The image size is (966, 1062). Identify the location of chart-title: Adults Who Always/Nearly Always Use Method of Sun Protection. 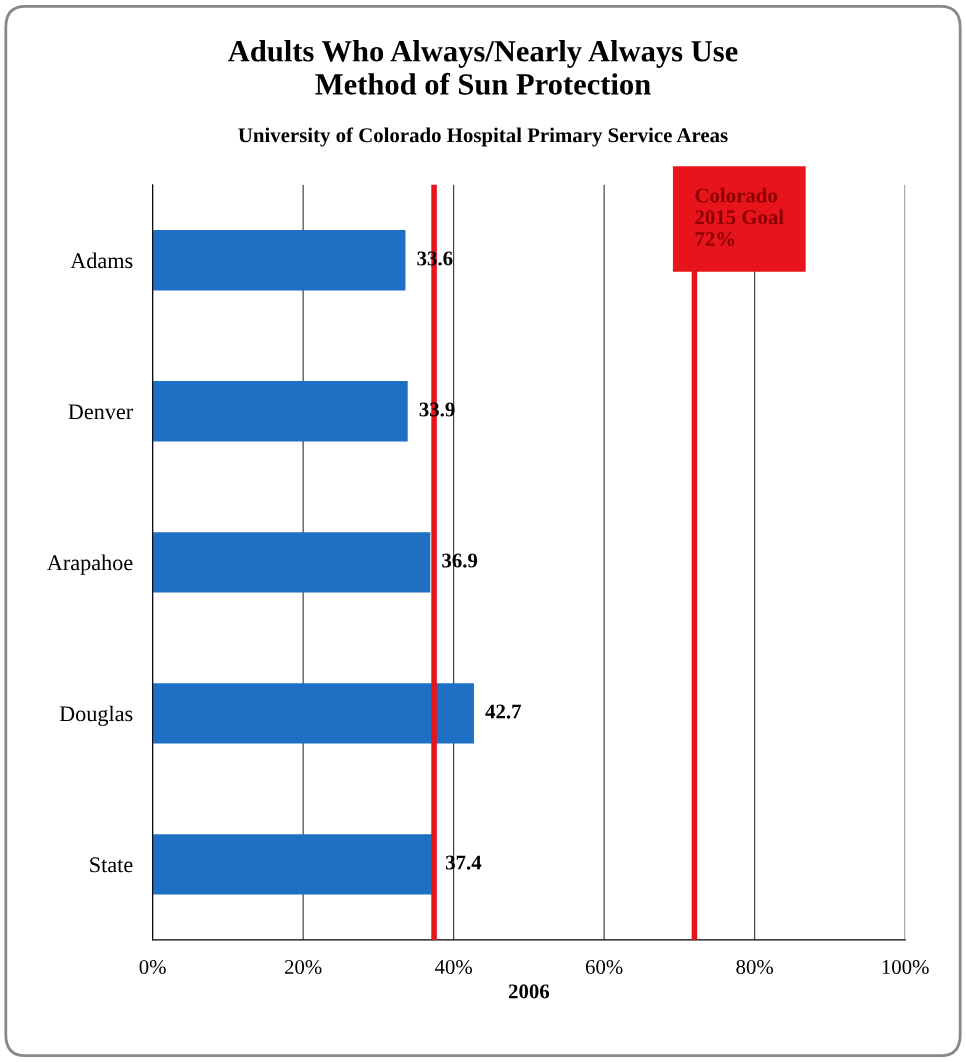
(483, 67).